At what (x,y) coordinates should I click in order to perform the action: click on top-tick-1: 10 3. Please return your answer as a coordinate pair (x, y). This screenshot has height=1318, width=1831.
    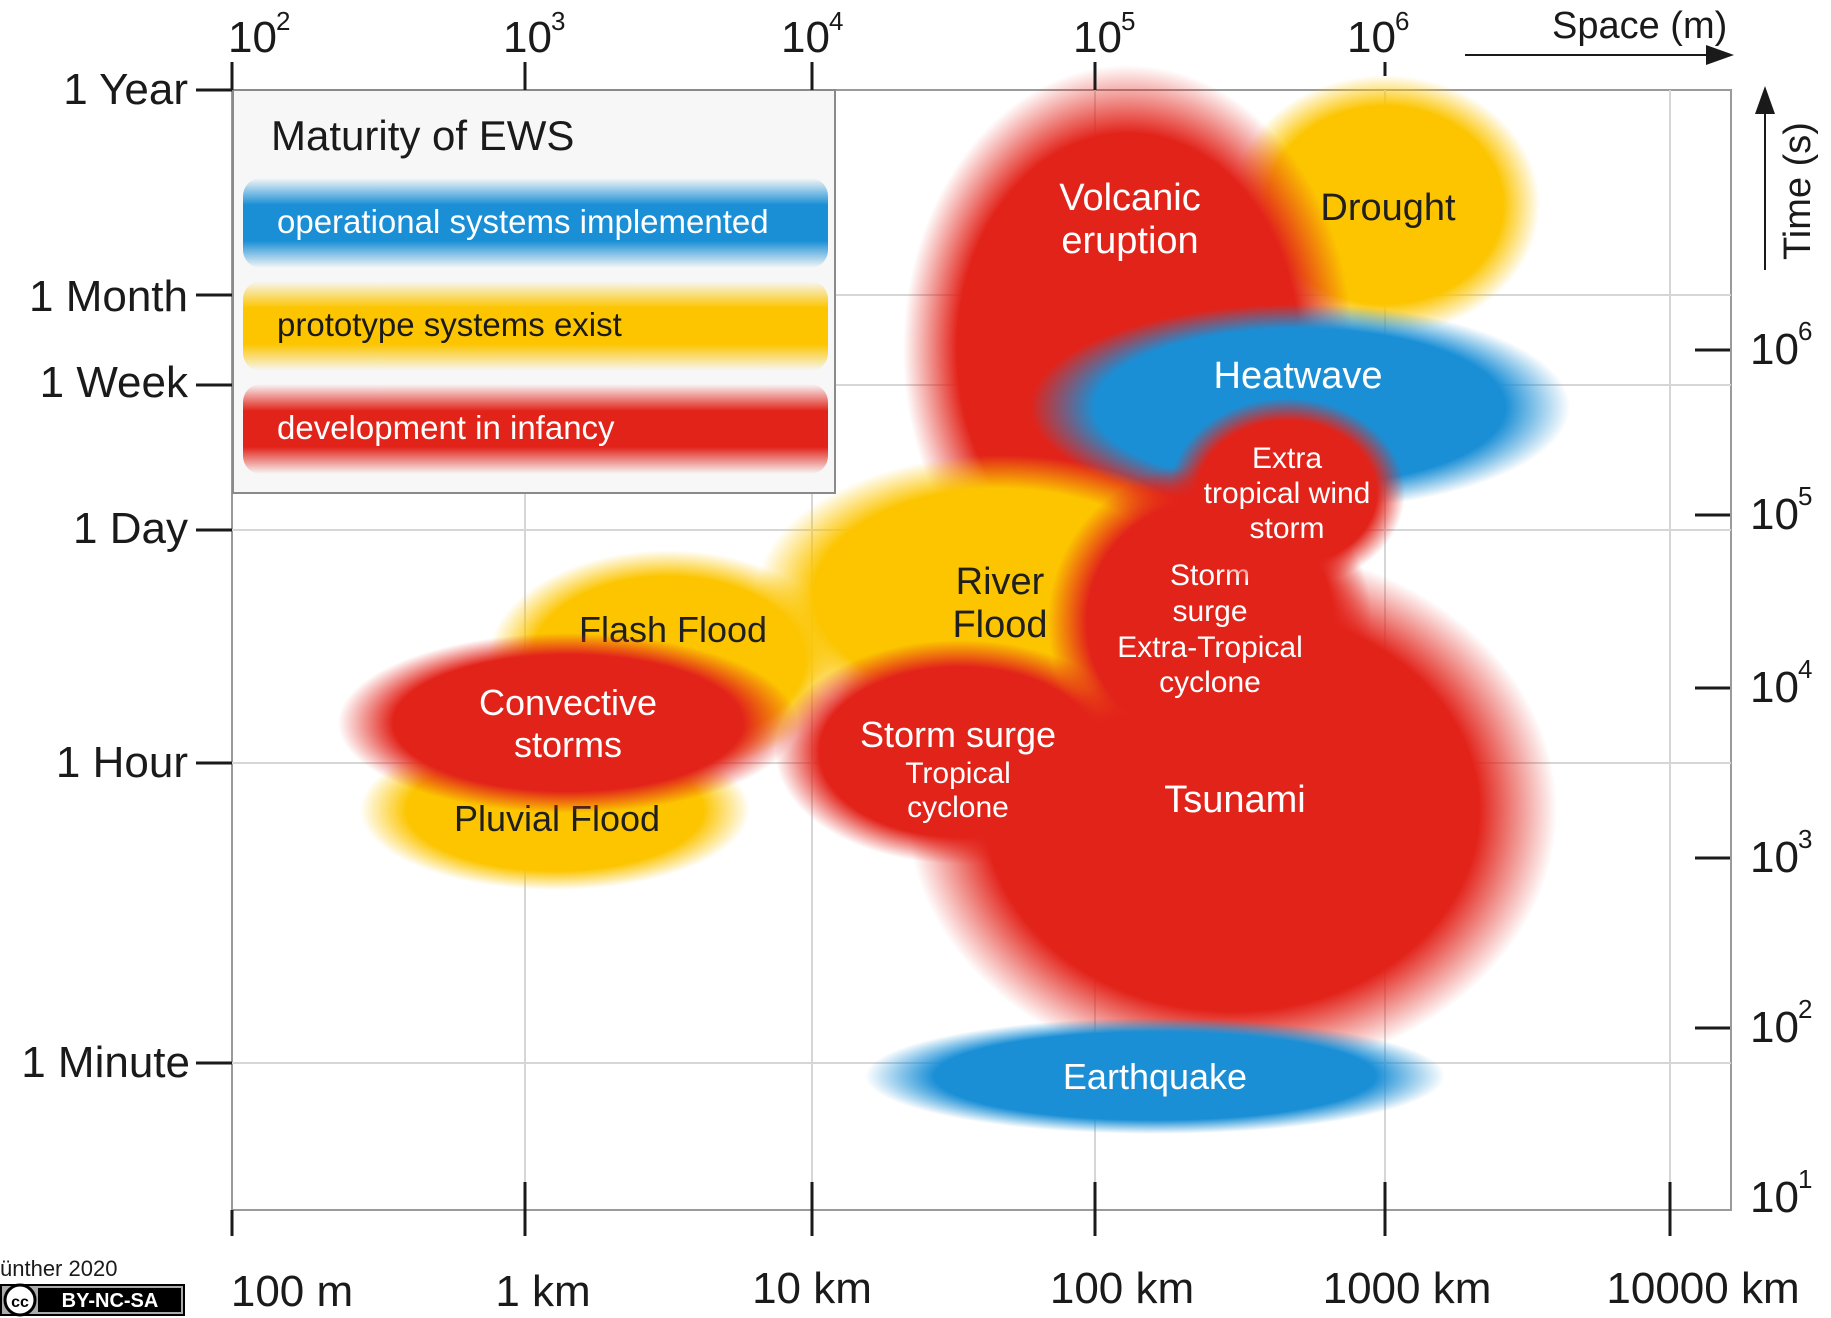
    Looking at the image, I should click on (534, 34).